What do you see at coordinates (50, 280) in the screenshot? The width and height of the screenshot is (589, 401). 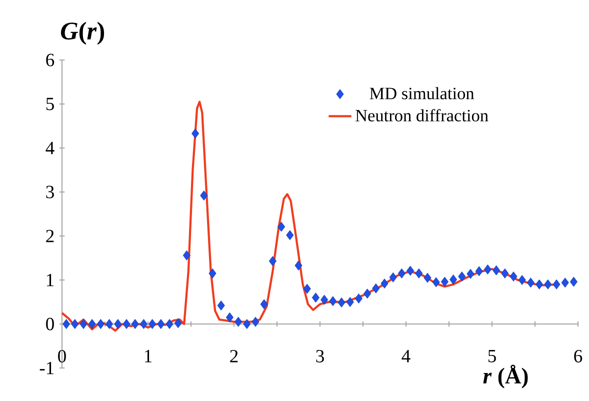 I see `y-tick-label: 1` at bounding box center [50, 280].